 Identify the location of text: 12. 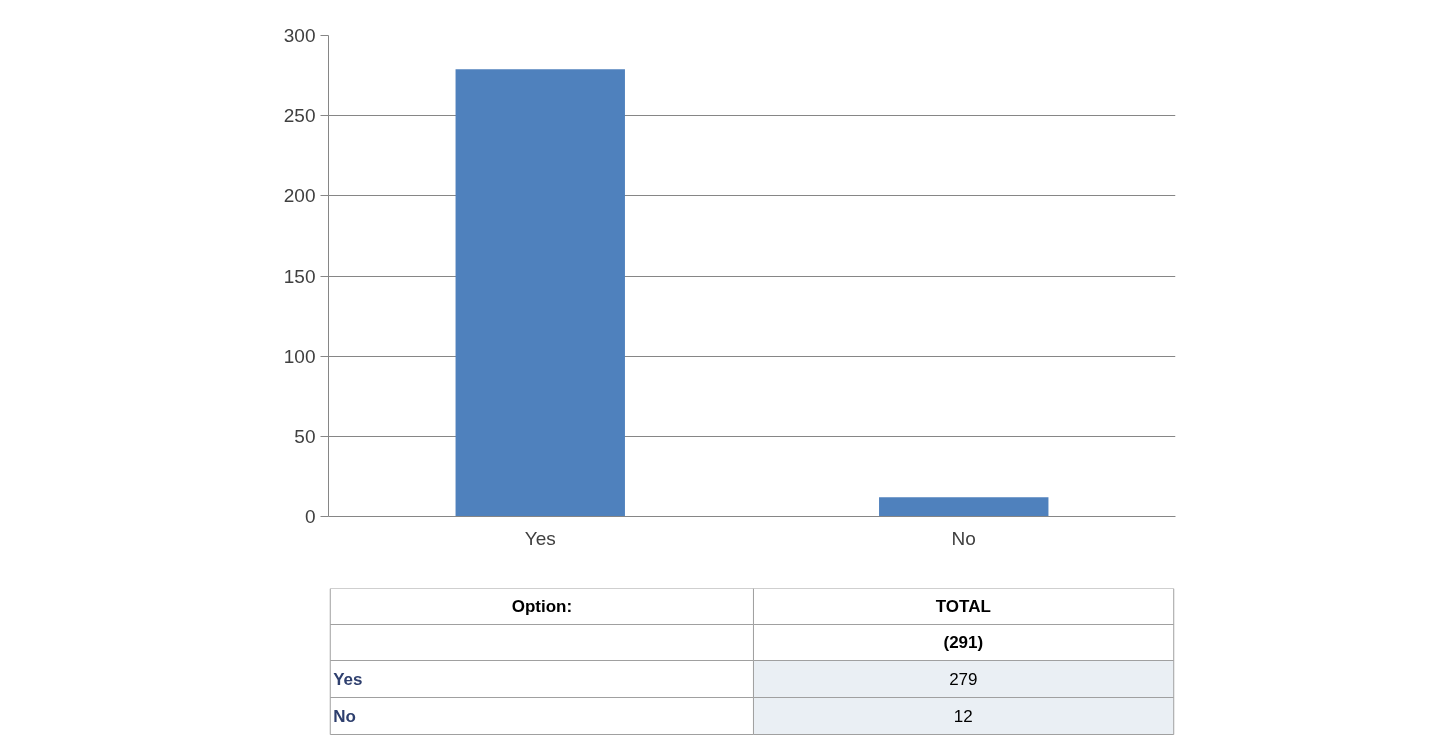
(963, 716).